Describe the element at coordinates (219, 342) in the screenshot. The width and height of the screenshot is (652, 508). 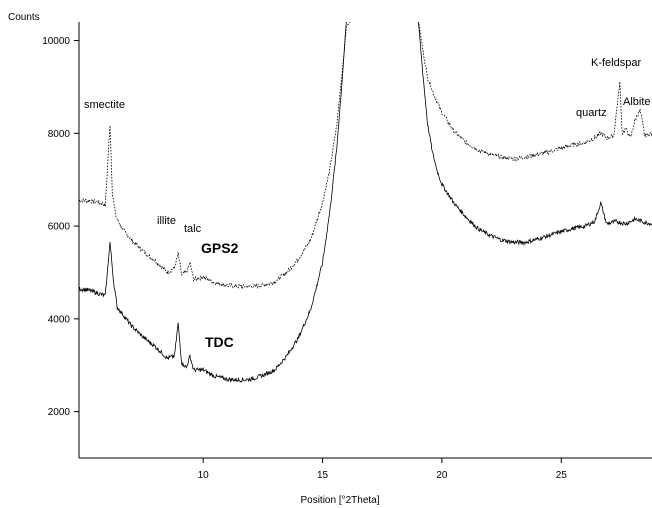
I see `annotation-tdc: TDC` at that location.